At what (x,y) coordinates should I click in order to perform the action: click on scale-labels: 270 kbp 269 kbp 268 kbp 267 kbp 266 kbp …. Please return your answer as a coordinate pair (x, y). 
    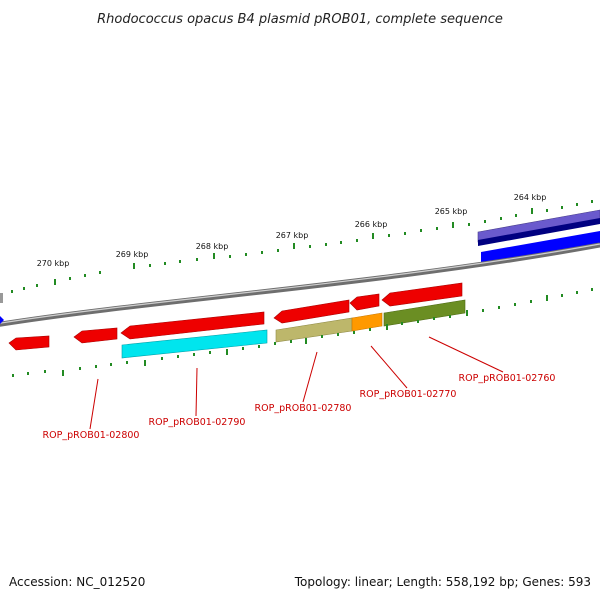
    Looking at the image, I should click on (292, 230).